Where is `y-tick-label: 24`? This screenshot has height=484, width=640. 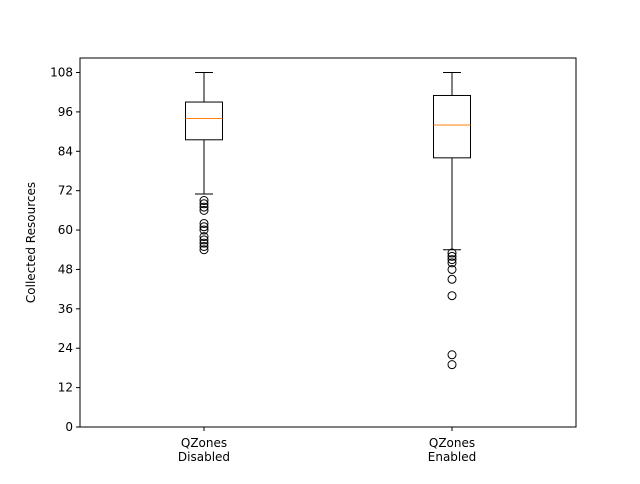 y-tick-label: 24 is located at coordinates (65, 348).